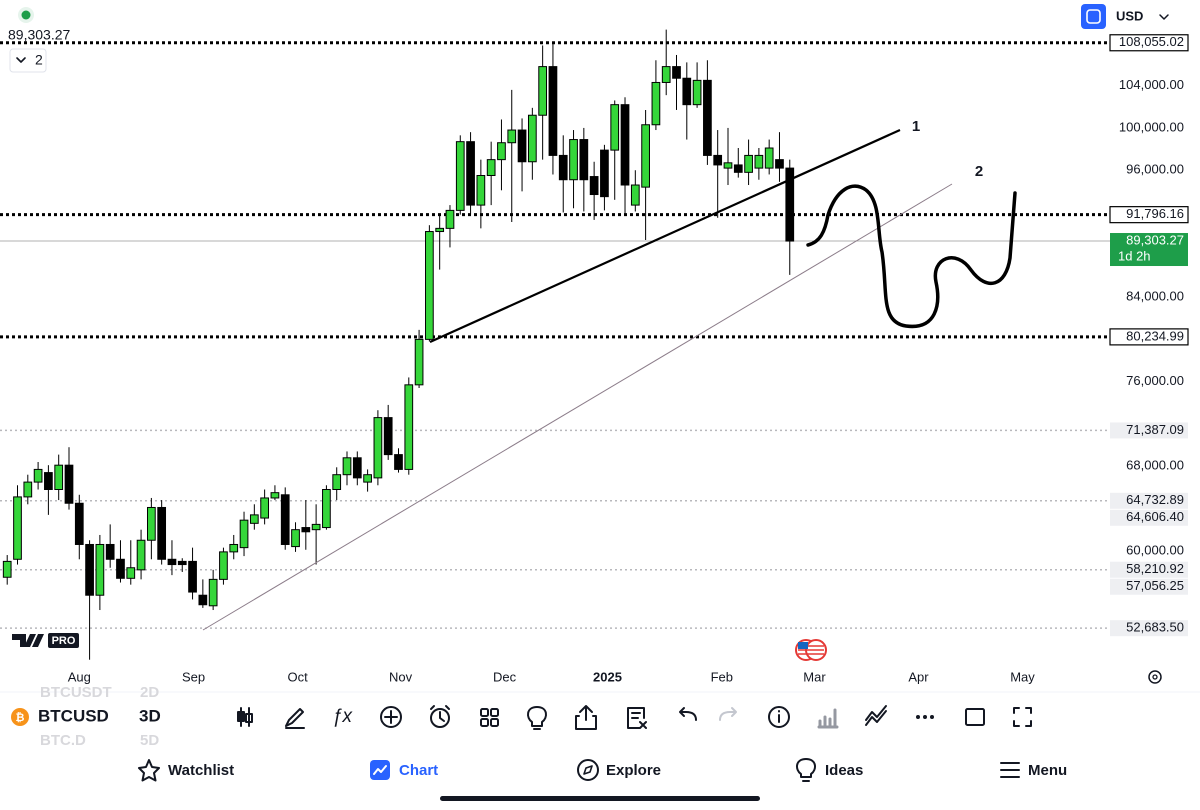 The image size is (1200, 810). I want to click on symbol: BTCUSD, so click(73, 715).